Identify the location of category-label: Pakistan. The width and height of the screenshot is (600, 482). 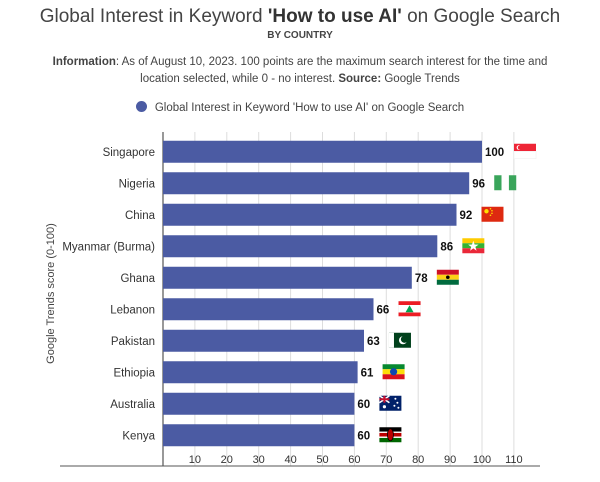
(133, 342).